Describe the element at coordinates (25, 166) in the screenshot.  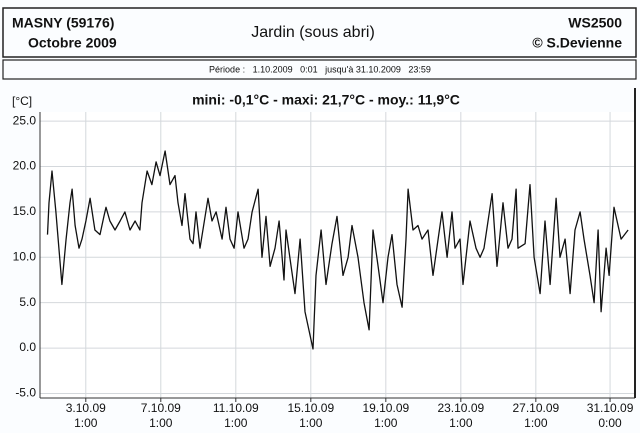
I see `y-tick-label: 20.0` at that location.